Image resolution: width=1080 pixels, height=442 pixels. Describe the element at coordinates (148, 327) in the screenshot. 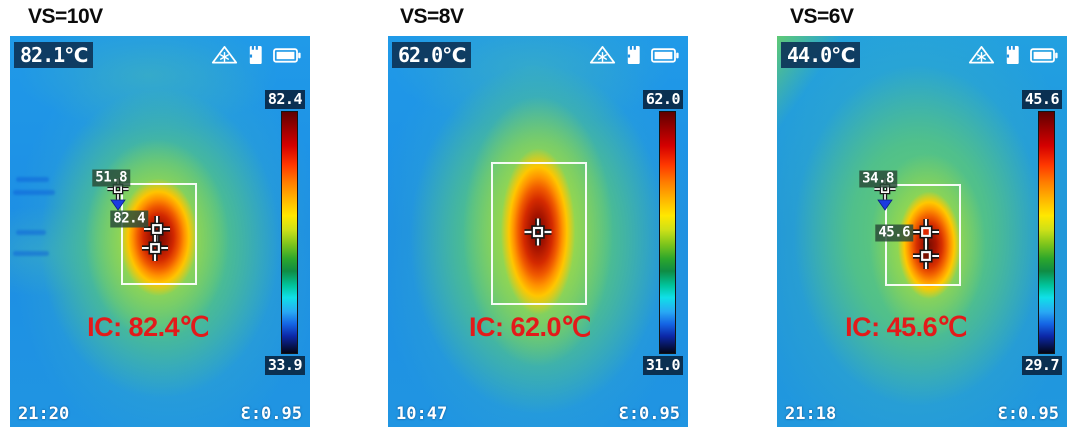

I see `ic-temperature-annotation: IC: 82.4℃` at that location.